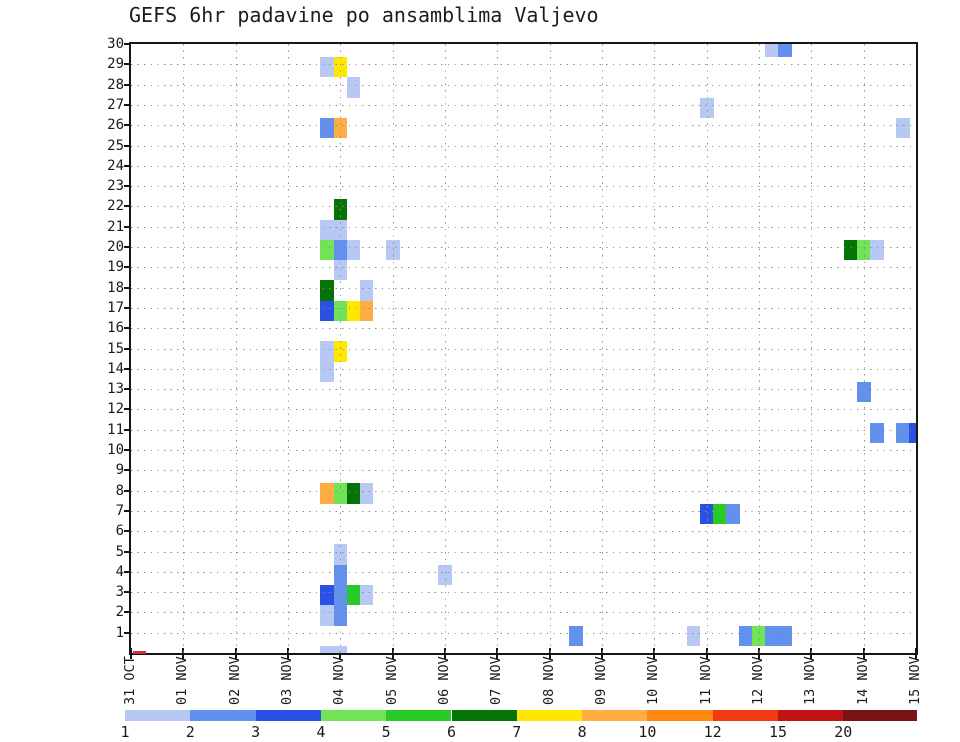  I want to click on colorbar-label: 5, so click(386, 732).